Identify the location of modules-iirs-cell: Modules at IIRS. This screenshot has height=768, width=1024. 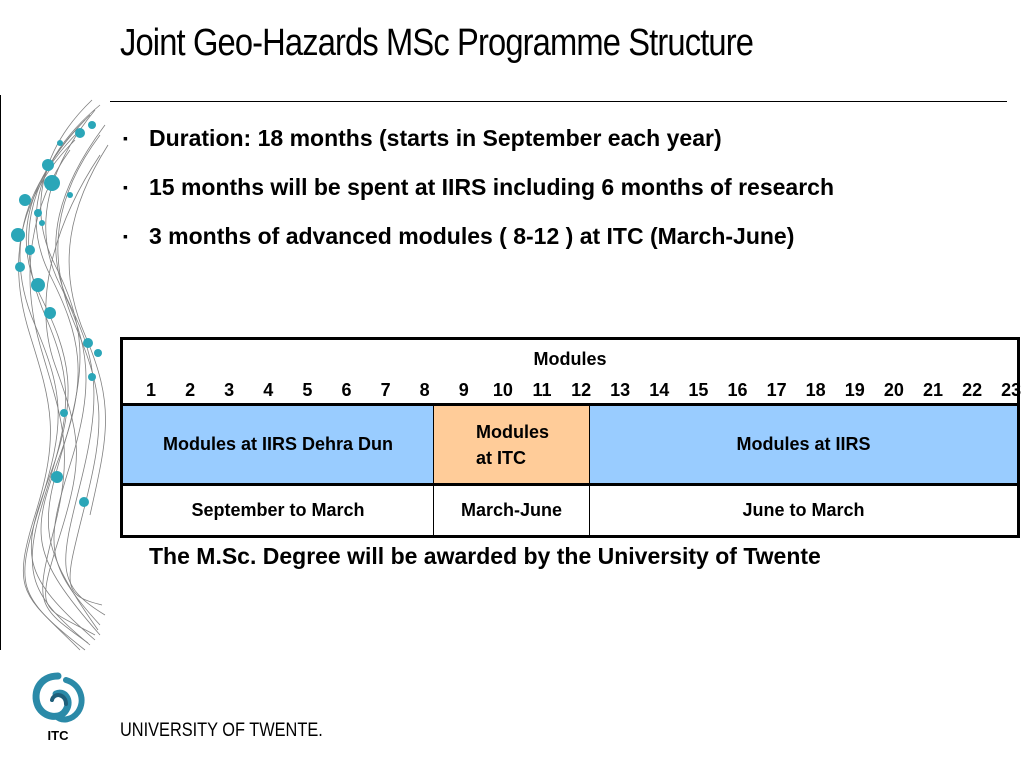
(804, 445).